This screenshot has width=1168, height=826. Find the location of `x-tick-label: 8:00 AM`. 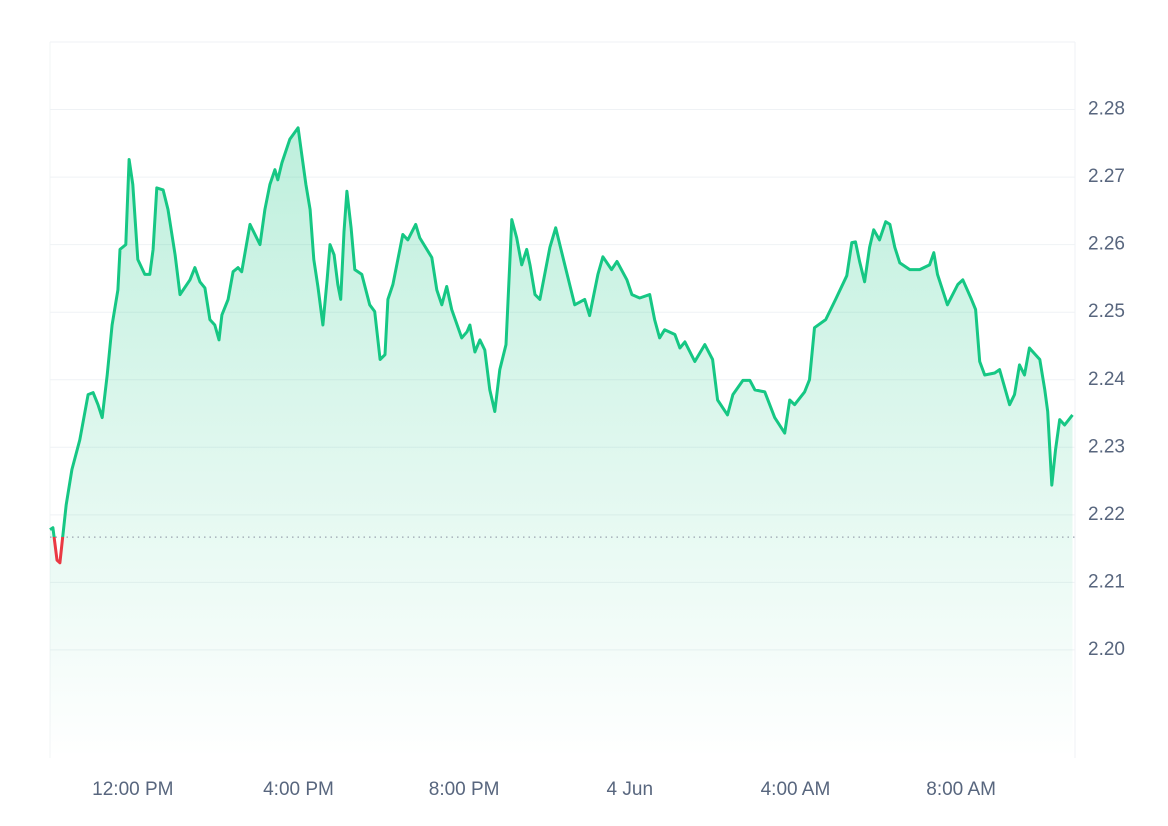

x-tick-label: 8:00 AM is located at coordinates (961, 789).